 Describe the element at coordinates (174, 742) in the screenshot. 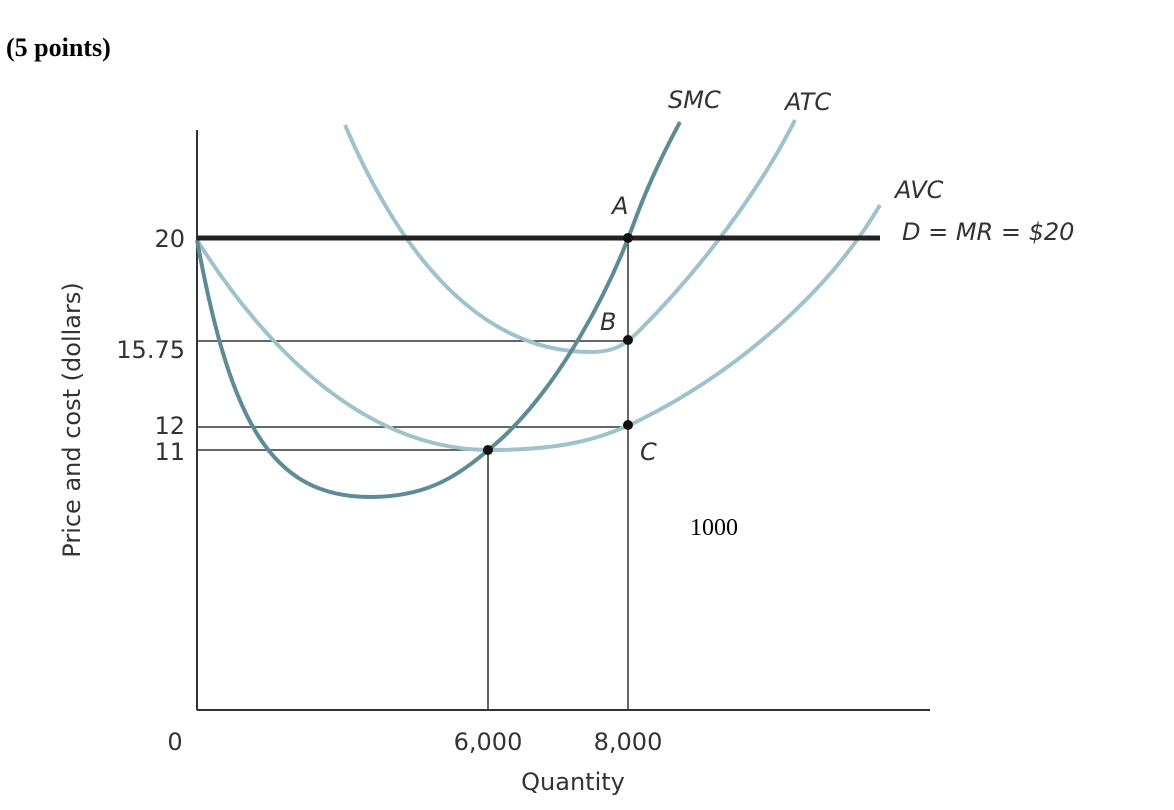

I see `x-tick-label: 0` at that location.